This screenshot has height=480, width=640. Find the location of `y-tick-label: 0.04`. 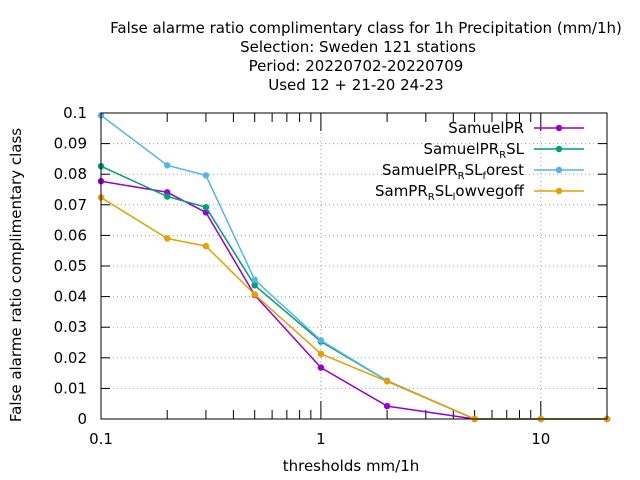

y-tick-label: 0.04 is located at coordinates (70, 297).